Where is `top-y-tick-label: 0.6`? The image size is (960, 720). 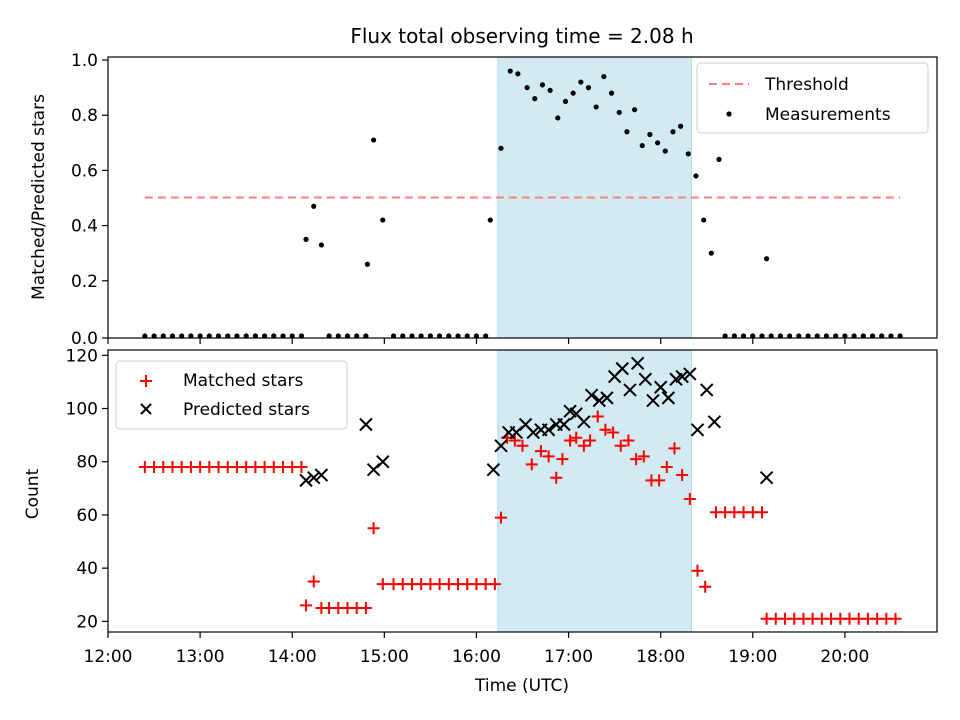 top-y-tick-label: 0.6 is located at coordinates (84, 171).